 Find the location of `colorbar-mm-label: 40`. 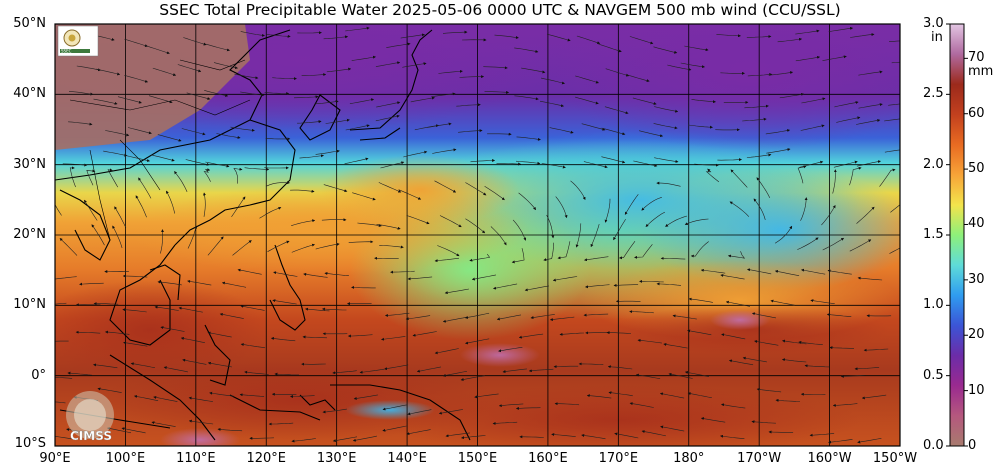

colorbar-mm-label: 40 is located at coordinates (976, 224).